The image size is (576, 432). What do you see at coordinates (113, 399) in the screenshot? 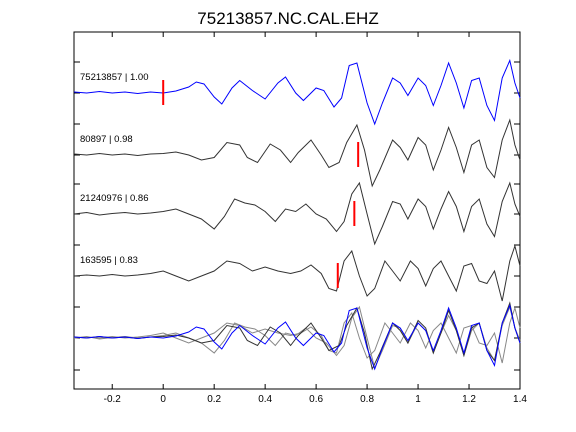
I see `x-tick-label: -0.2` at bounding box center [113, 399].